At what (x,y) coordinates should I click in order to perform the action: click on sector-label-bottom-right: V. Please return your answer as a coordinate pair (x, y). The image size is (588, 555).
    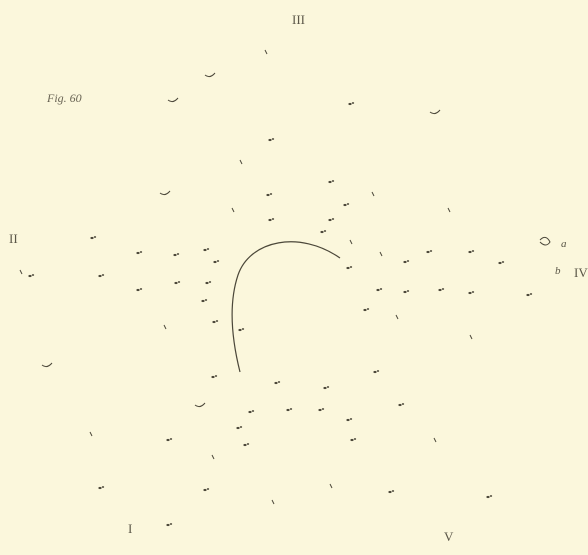
    Looking at the image, I should click on (449, 536).